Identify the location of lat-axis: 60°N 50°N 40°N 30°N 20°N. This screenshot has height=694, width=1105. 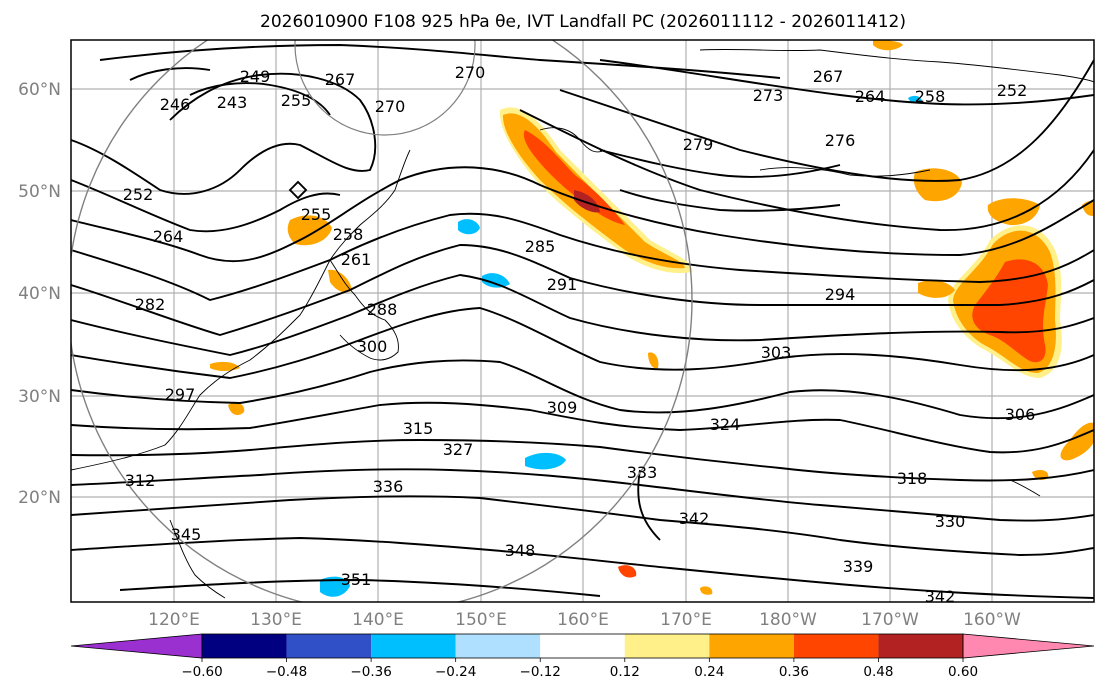
(39, 294).